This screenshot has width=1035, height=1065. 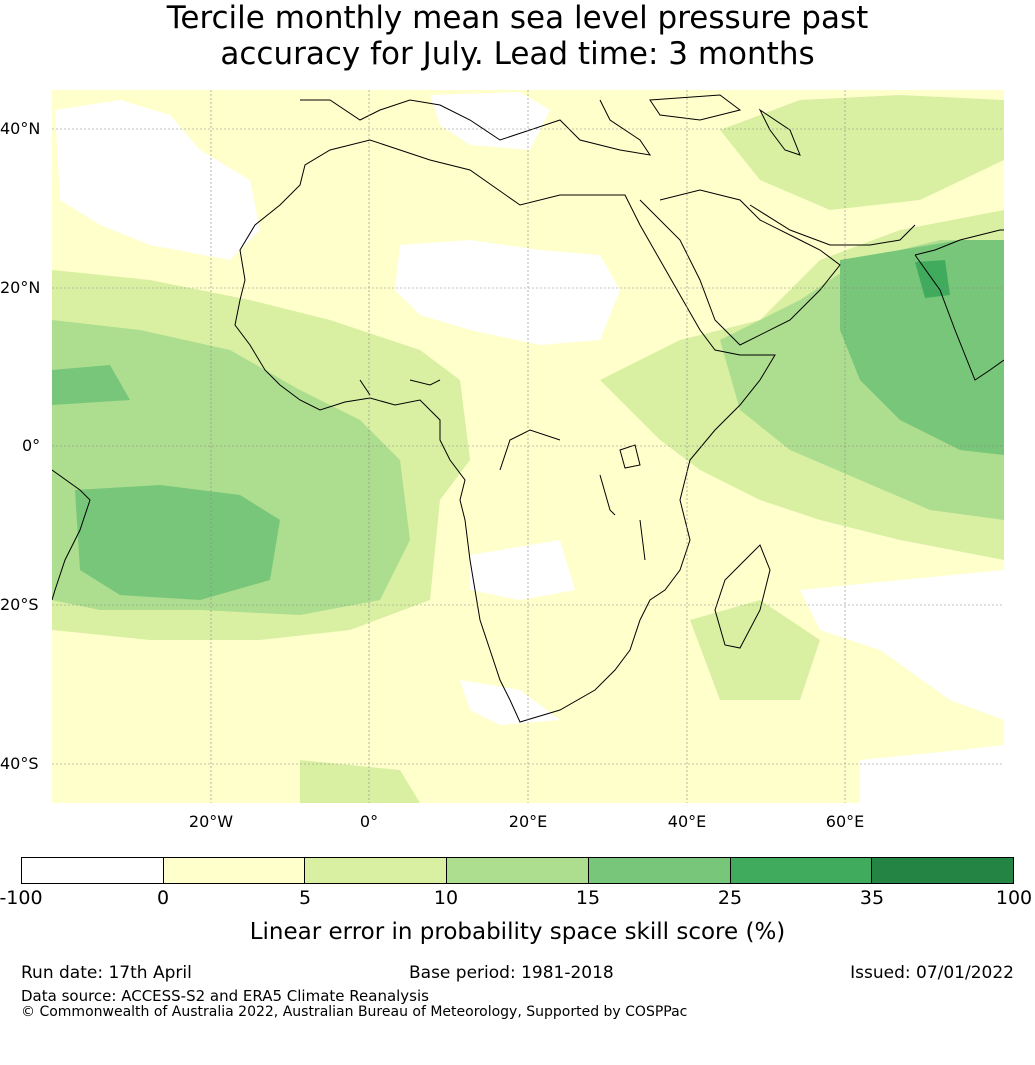 What do you see at coordinates (460, 425) in the screenshot?
I see `coastline-rivers` at bounding box center [460, 425].